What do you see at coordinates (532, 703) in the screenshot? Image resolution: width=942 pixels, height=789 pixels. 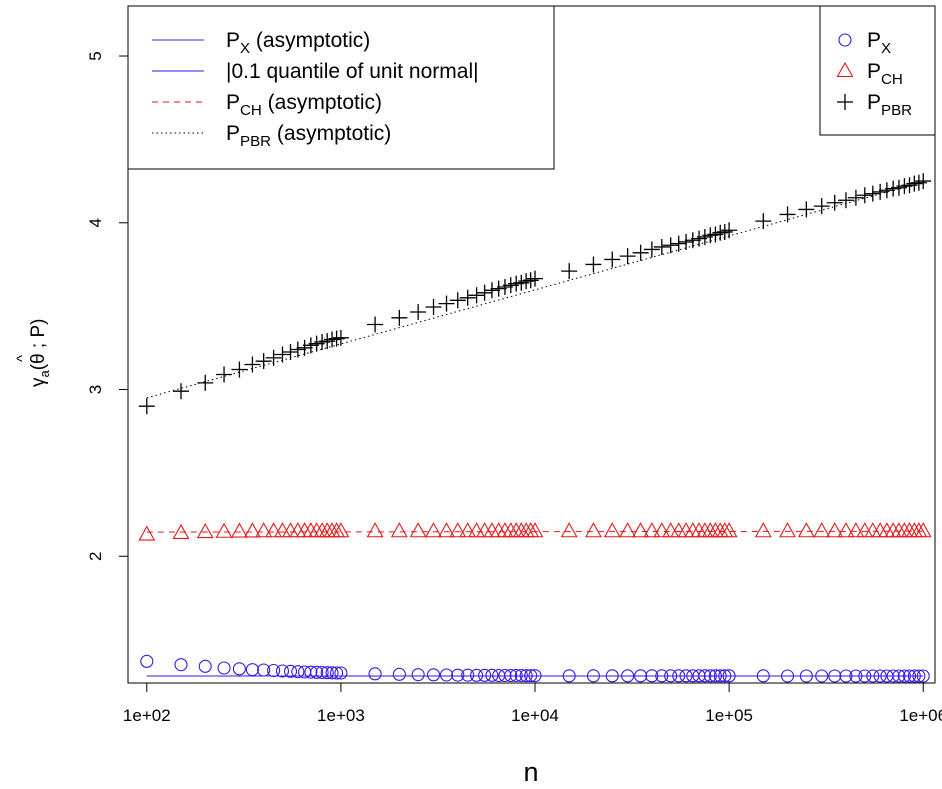 I see `x-axis: 1e+02 1e+03 1e+04 1e+05 1e+06` at bounding box center [532, 703].